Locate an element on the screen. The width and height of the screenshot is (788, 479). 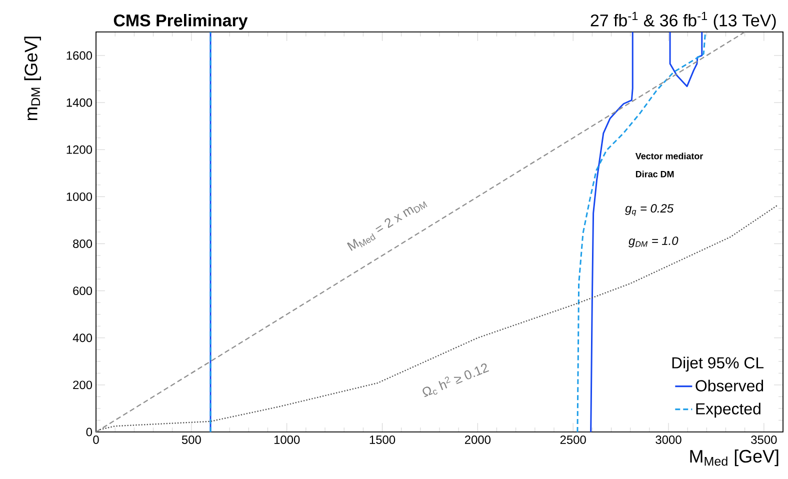
x-tick-label: 3500 is located at coordinates (764, 440).